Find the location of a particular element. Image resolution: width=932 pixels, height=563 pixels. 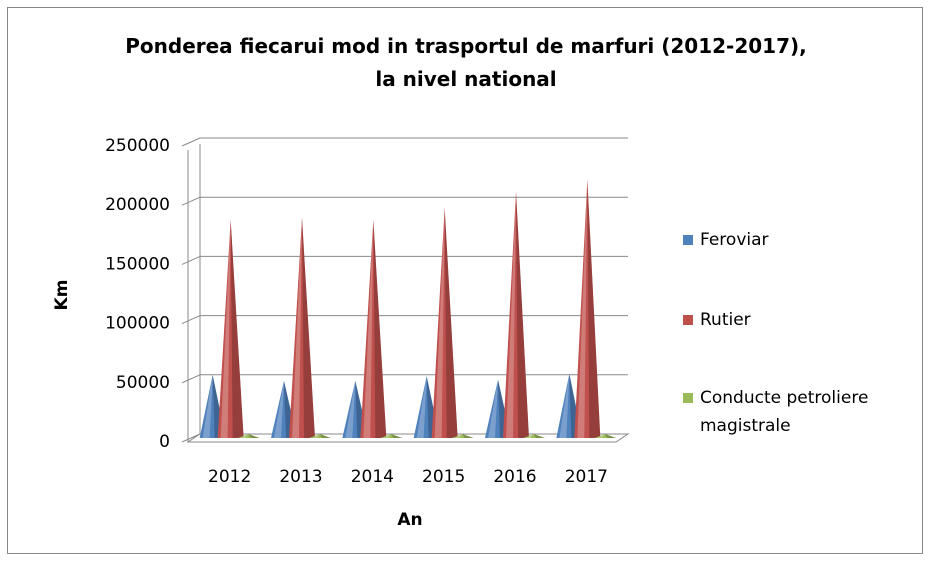

legend-label: Conducte petroliere magistrale is located at coordinates (784, 412).